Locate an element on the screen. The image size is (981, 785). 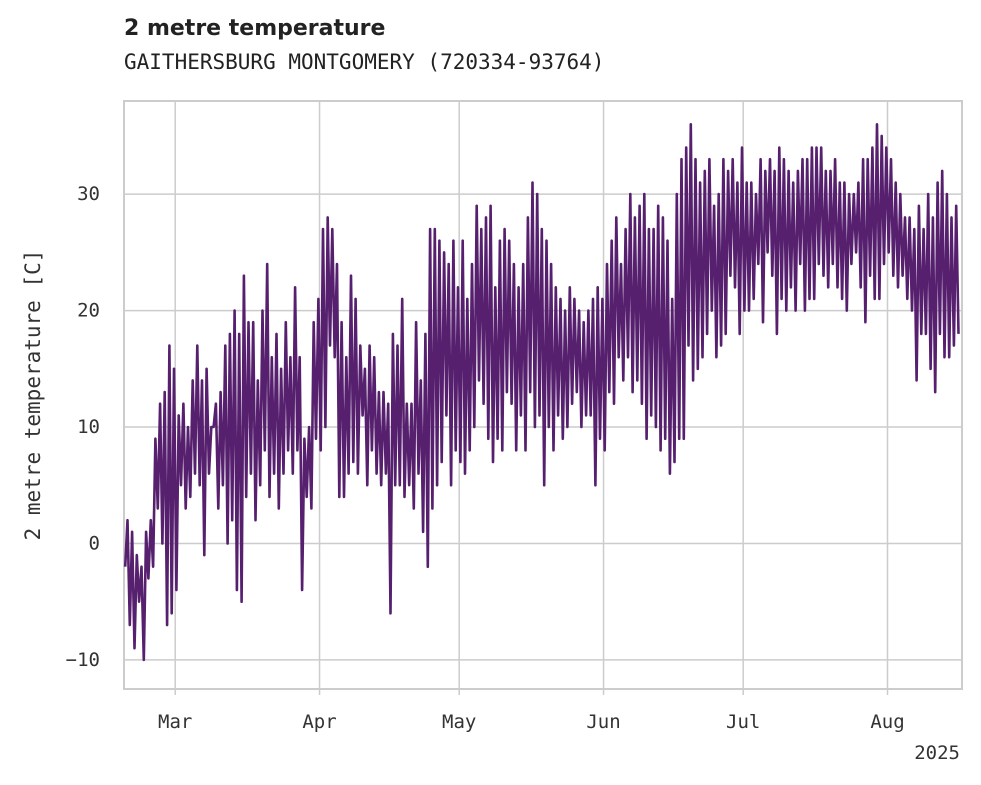
y-tick-label: 20 is located at coordinates (88, 311).